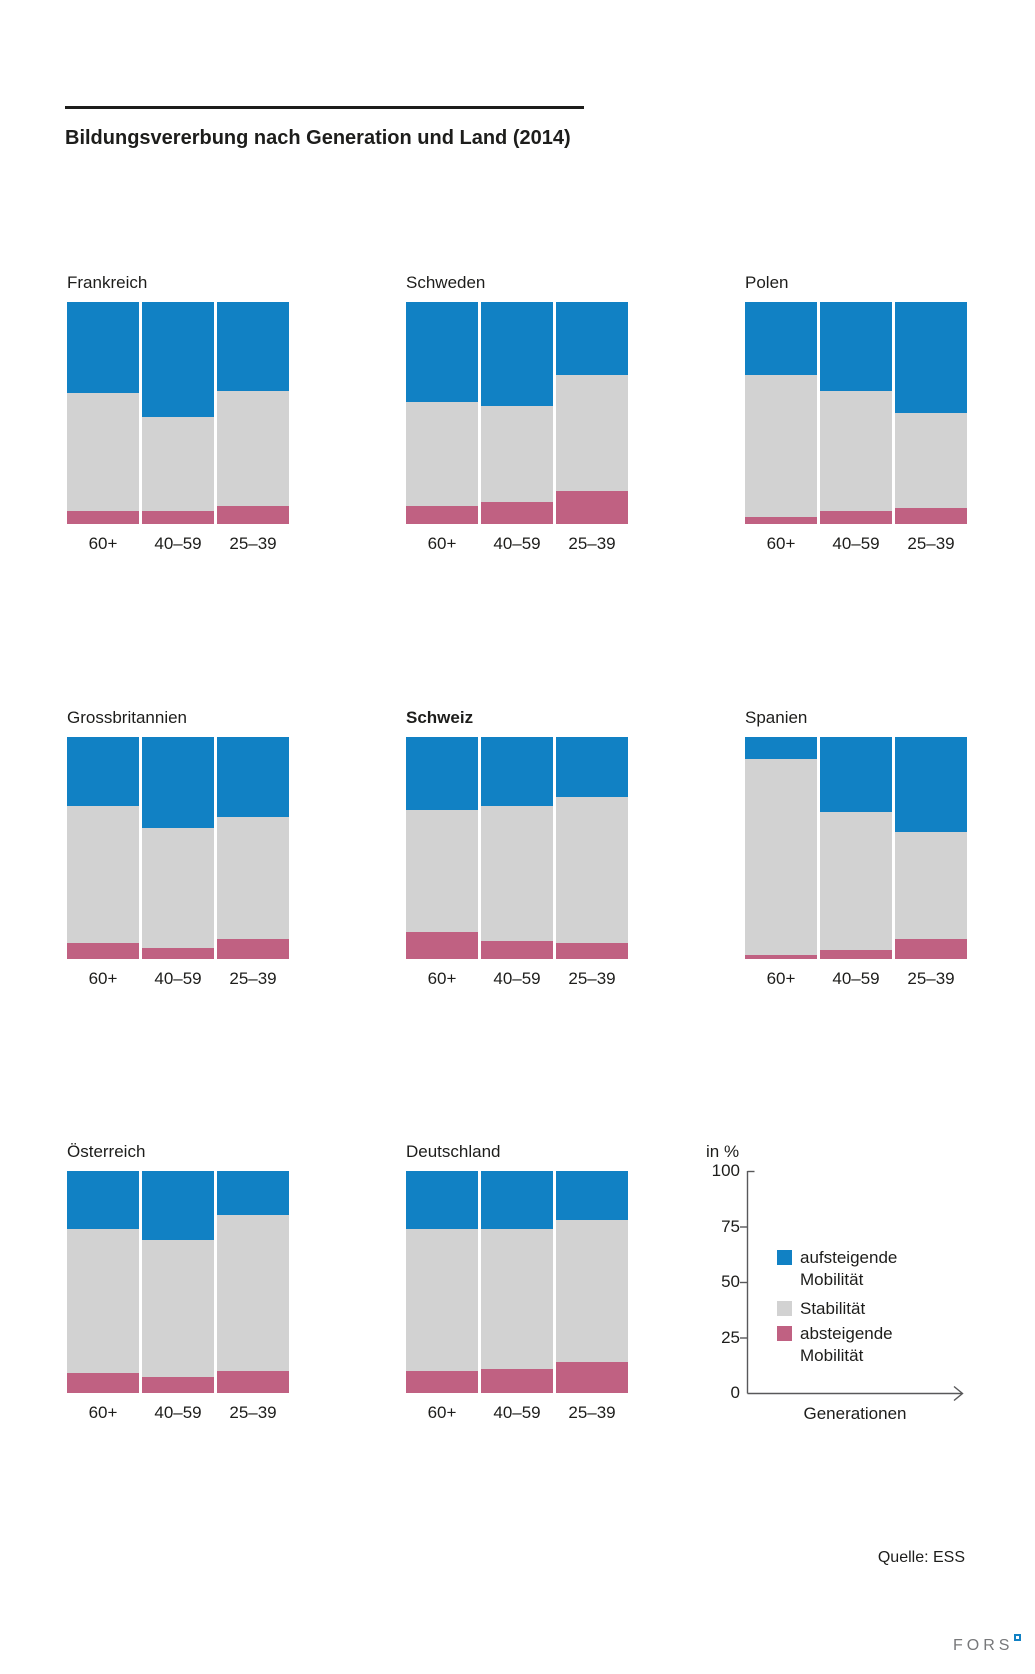 The height and width of the screenshot is (1674, 1035). I want to click on bars-polen, so click(856, 413).